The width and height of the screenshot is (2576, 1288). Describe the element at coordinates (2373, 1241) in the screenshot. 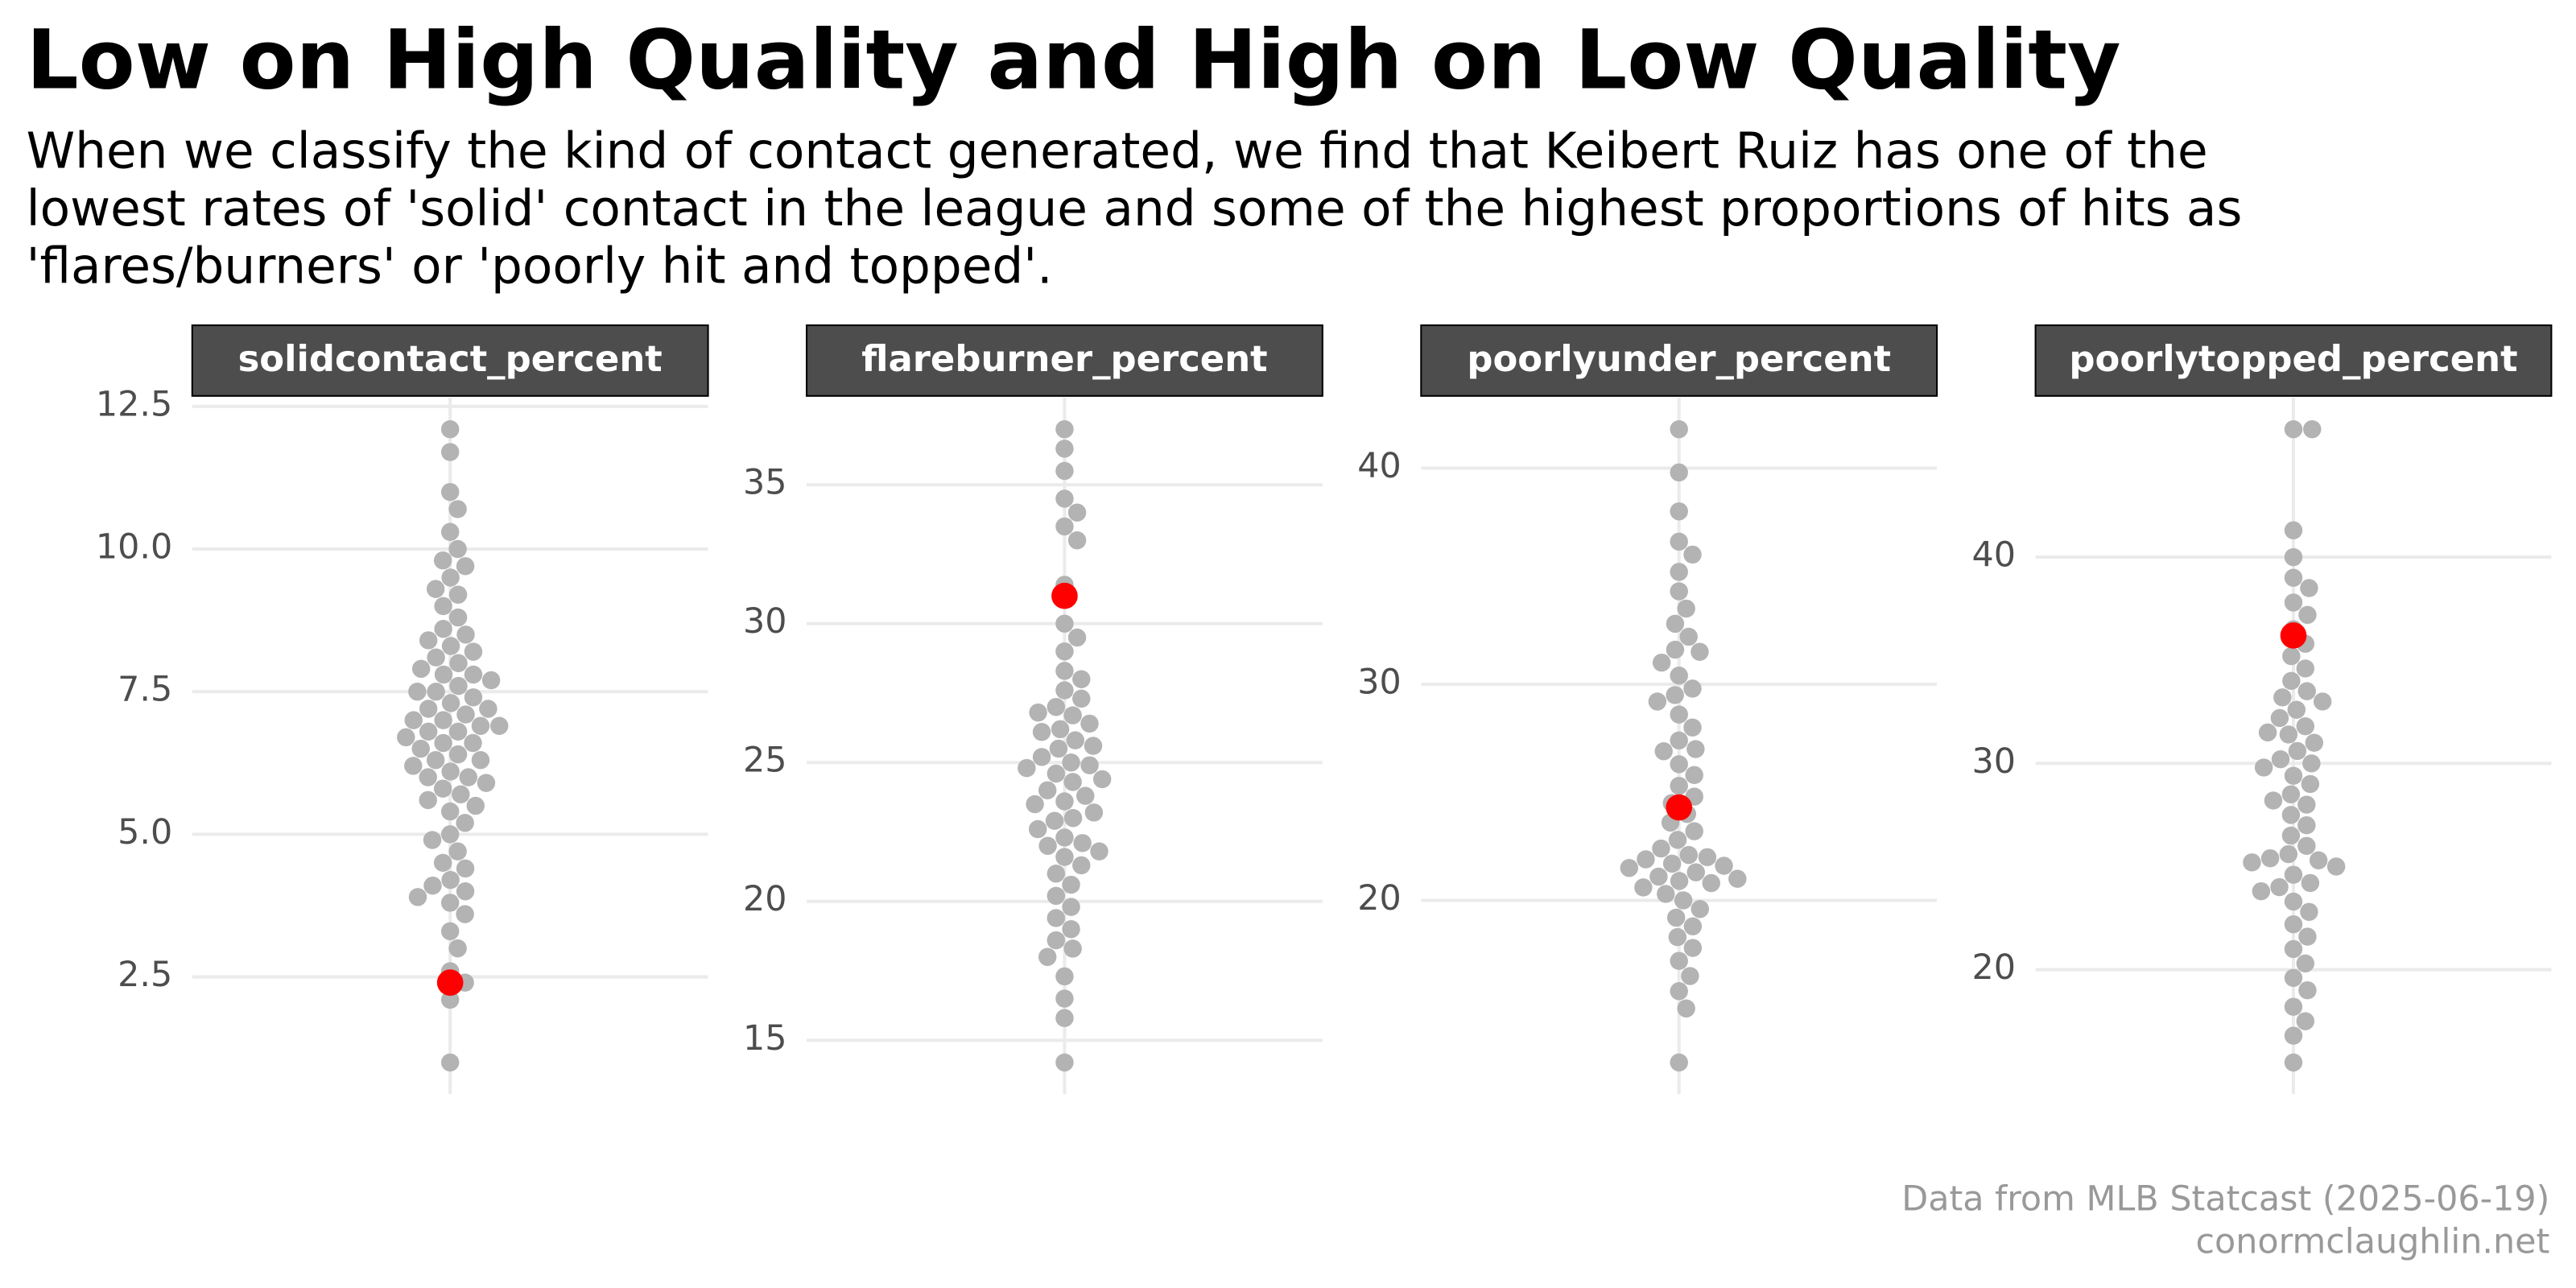

I see `caption: conormclaughlin.net` at that location.